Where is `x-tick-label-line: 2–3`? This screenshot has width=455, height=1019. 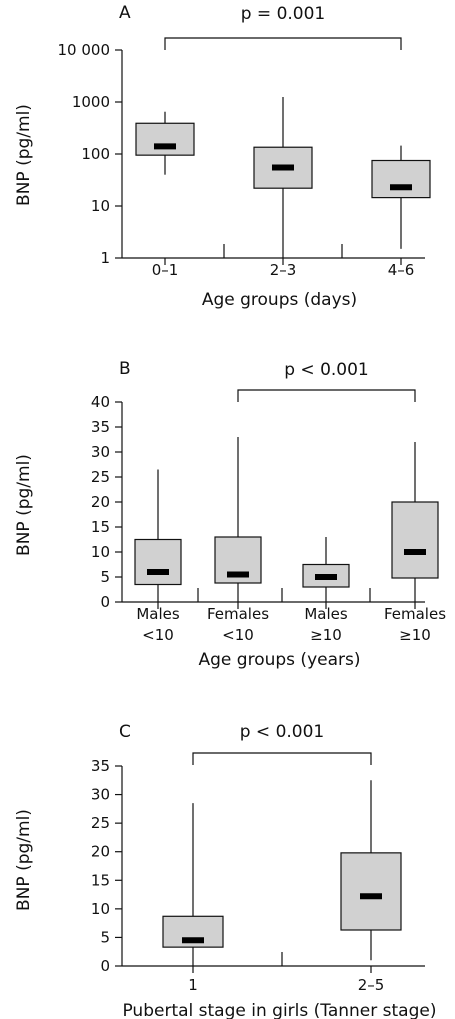 x-tick-label-line: 2–3 is located at coordinates (283, 270).